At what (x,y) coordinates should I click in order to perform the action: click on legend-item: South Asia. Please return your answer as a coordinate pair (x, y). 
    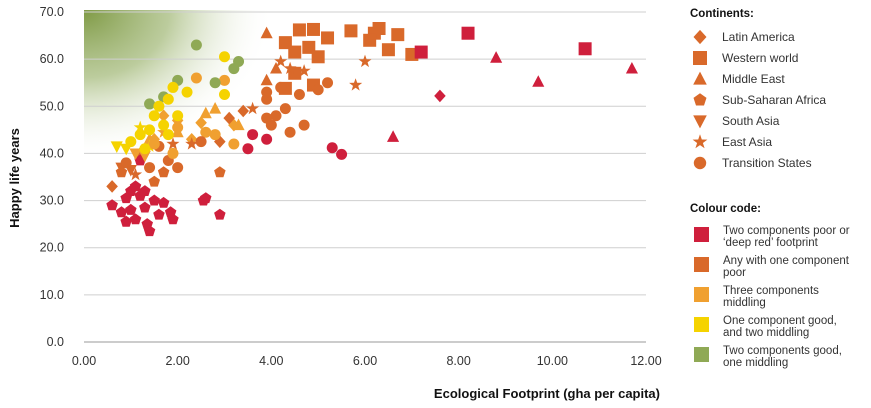
    Looking at the image, I should click on (780, 120).